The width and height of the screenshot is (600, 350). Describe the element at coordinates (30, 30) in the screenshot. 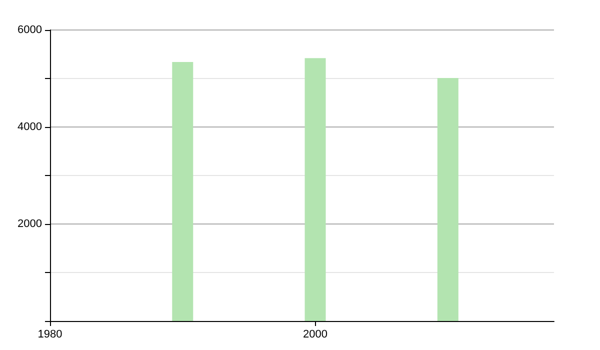

I see `y-tick-label: 6000` at that location.